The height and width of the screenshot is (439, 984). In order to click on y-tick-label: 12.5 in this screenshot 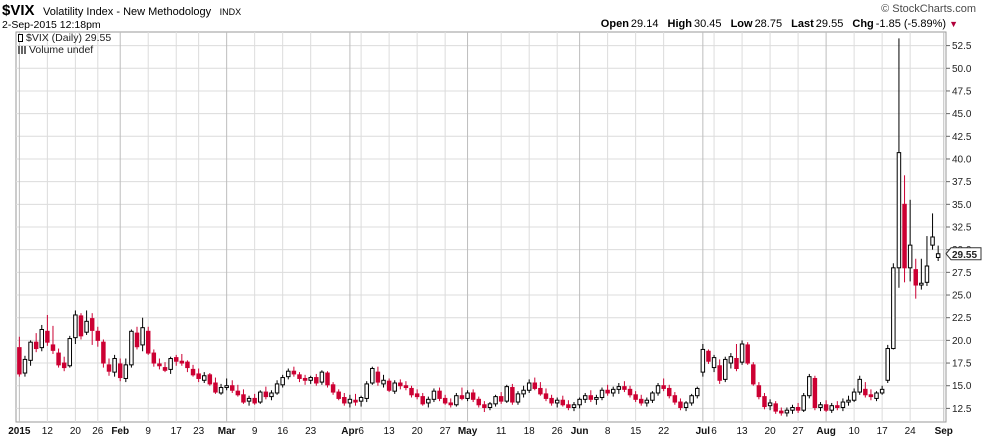, I will do `click(962, 409)`.